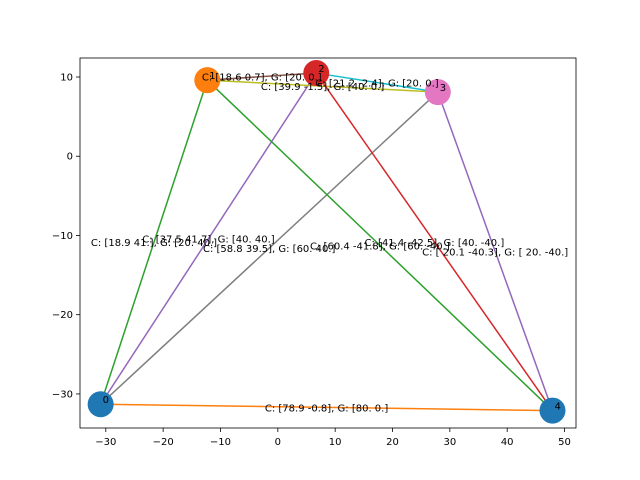 The width and height of the screenshot is (640, 480). I want to click on edge-label-3-4: C: [ 20.1 -40.3], G: [ 20. -40.], so click(495, 252).